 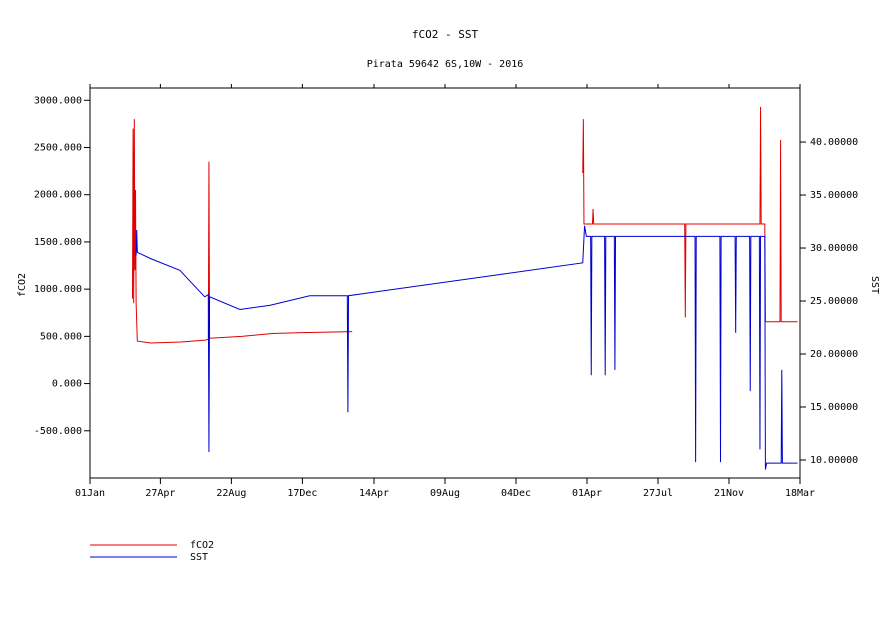 I want to click on y2-axis-label: SST, so click(x=874, y=285).